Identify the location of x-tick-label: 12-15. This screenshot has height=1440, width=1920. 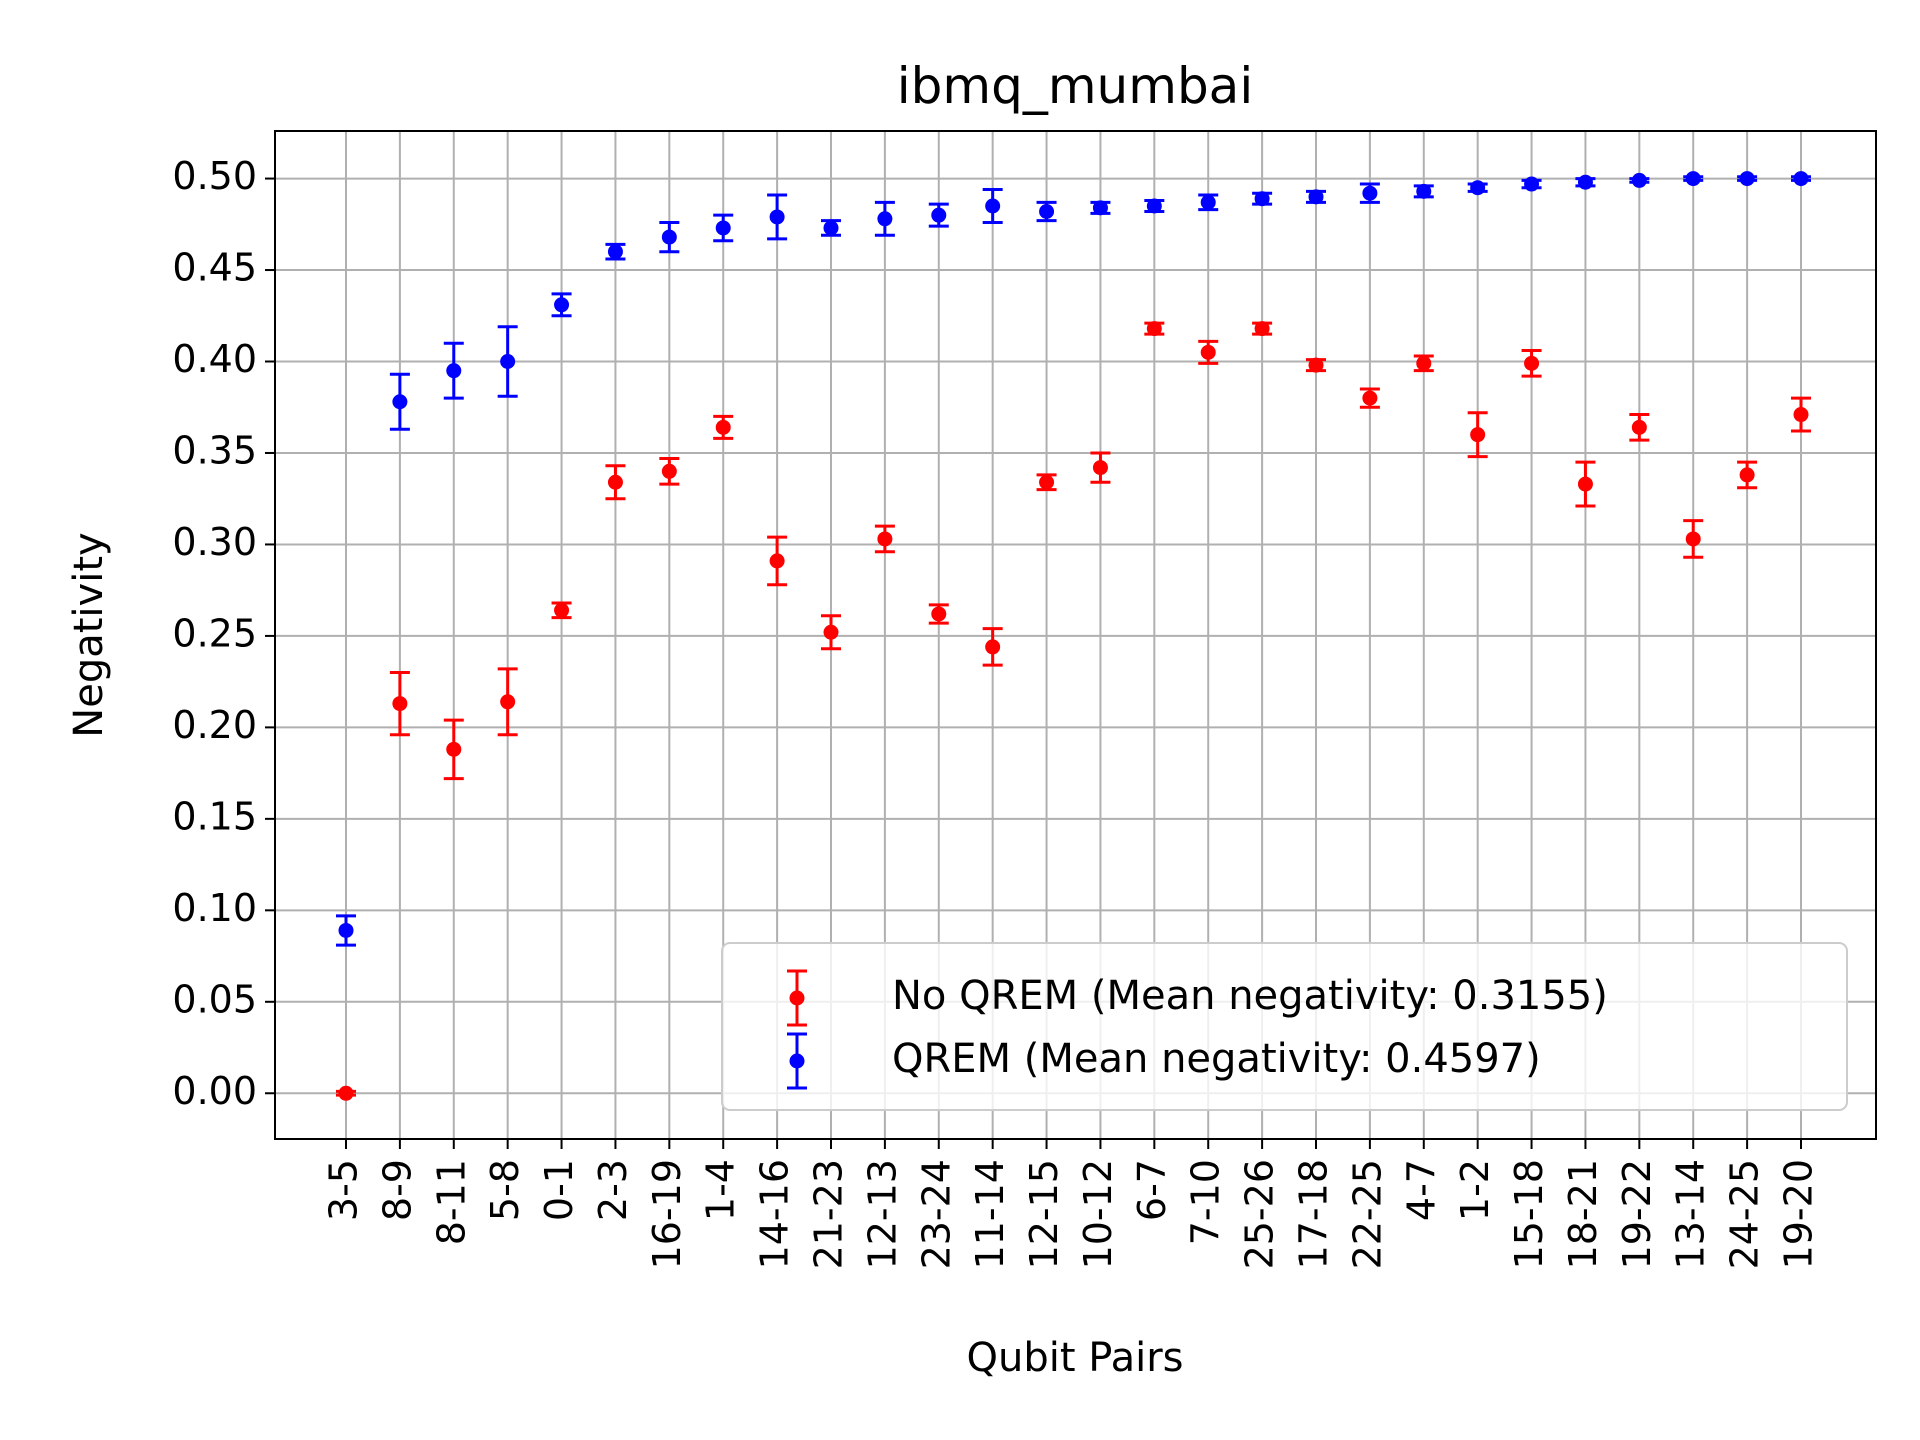
(1044, 1214).